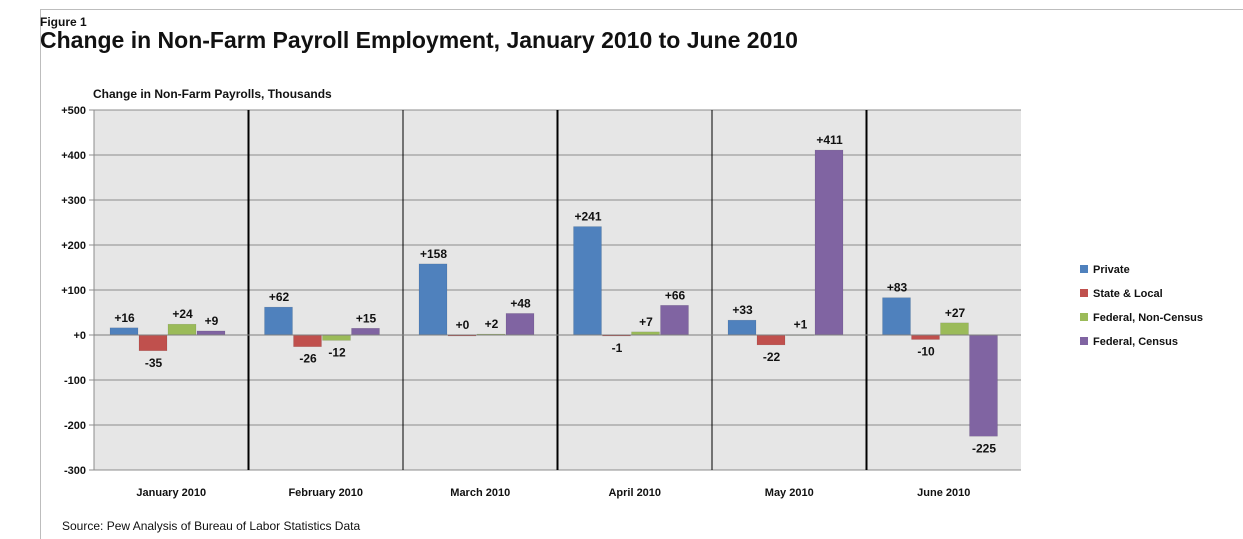 This screenshot has width=1243, height=539. What do you see at coordinates (984, 448) in the screenshot?
I see `data-label: -225` at bounding box center [984, 448].